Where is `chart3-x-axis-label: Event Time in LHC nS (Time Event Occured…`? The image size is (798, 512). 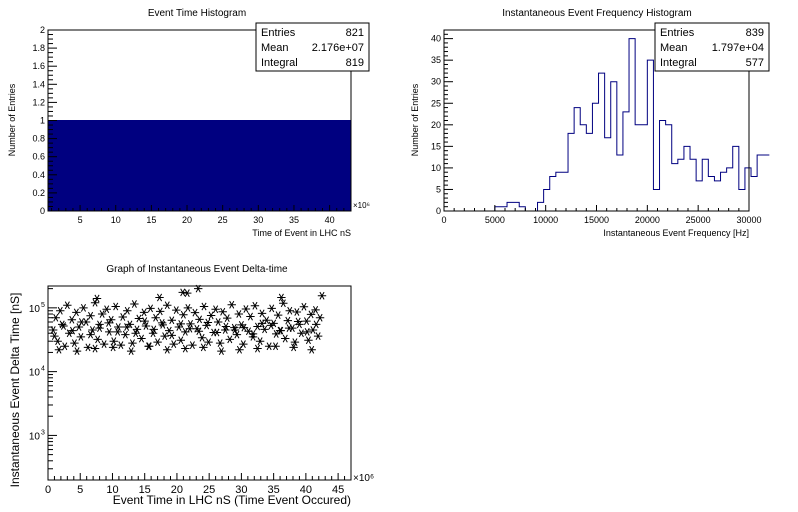 chart3-x-axis-label: Event Time in LHC nS (Time Event Occured… is located at coordinates (232, 500).